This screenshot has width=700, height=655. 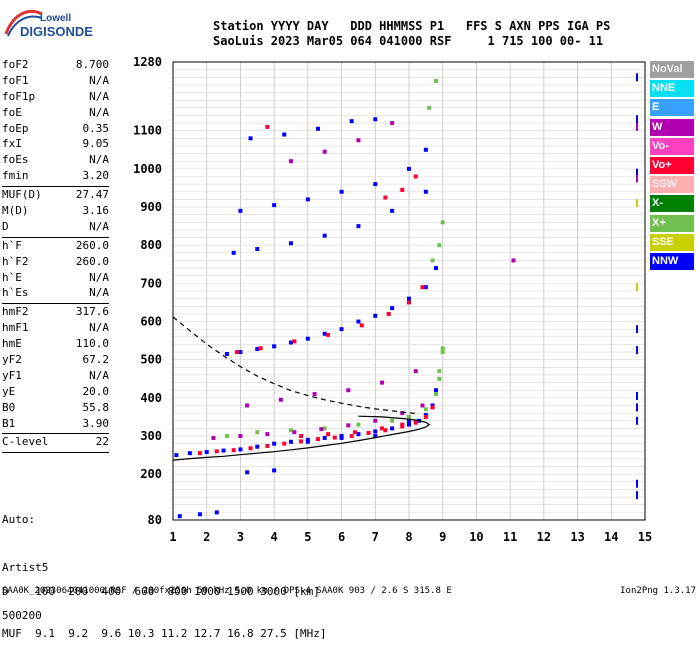 What do you see at coordinates (12, 344) in the screenshot?
I see `param-label: hmE` at bounding box center [12, 344].